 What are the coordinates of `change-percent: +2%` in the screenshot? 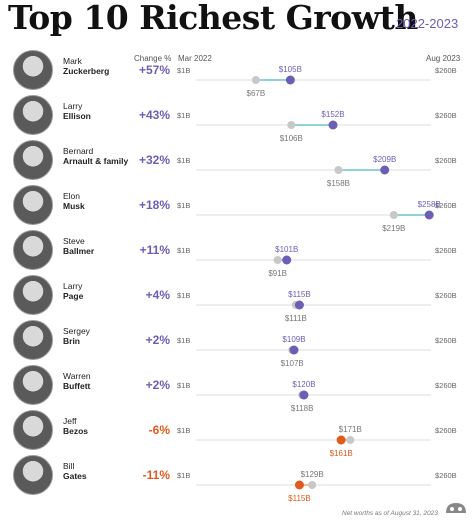 It's located at (157, 340).